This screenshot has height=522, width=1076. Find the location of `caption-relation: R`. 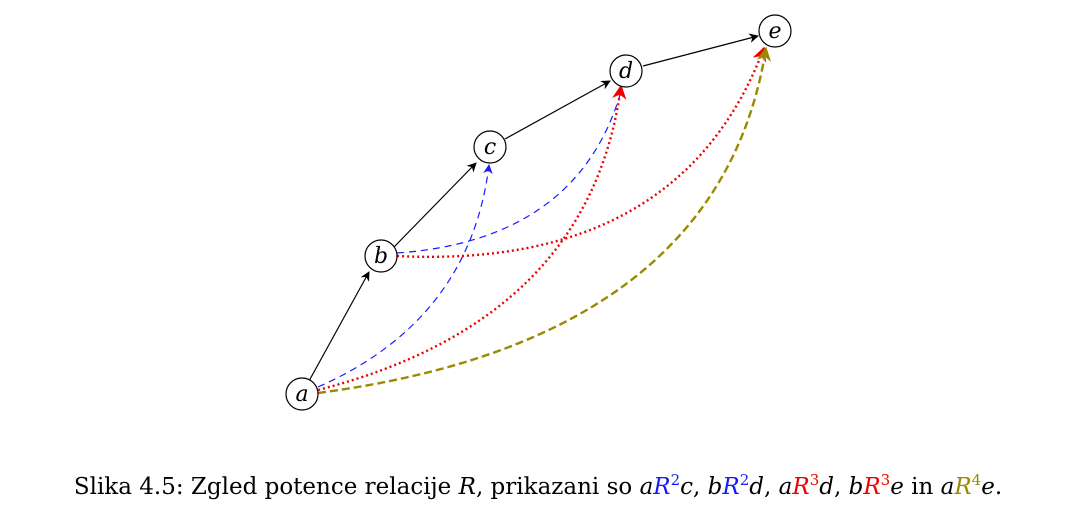

caption-relation: R is located at coordinates (467, 487).